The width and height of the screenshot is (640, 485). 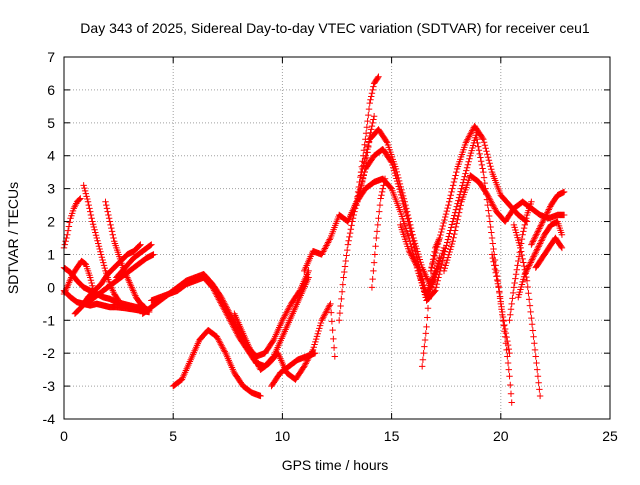 What do you see at coordinates (392, 436) in the screenshot?
I see `x-tick-label: 15` at bounding box center [392, 436].